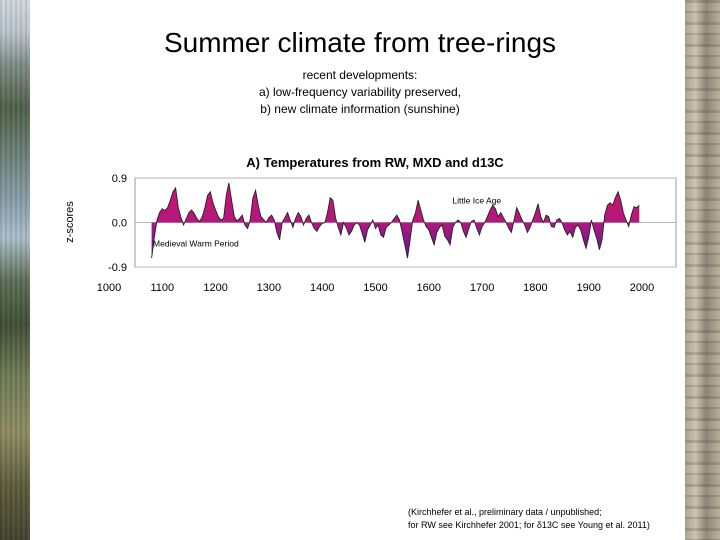 The image size is (720, 540). I want to click on annotations: Little Ice Age Medieval Warm Period, so click(327, 221).